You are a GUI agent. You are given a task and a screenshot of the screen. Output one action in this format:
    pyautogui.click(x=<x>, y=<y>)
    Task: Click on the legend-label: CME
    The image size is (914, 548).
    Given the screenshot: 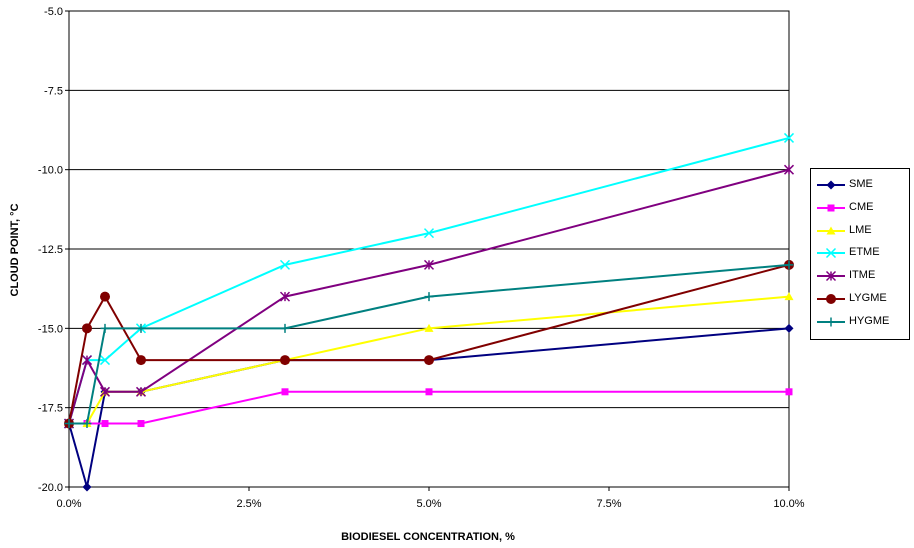 What is the action you would take?
    pyautogui.click(x=861, y=206)
    